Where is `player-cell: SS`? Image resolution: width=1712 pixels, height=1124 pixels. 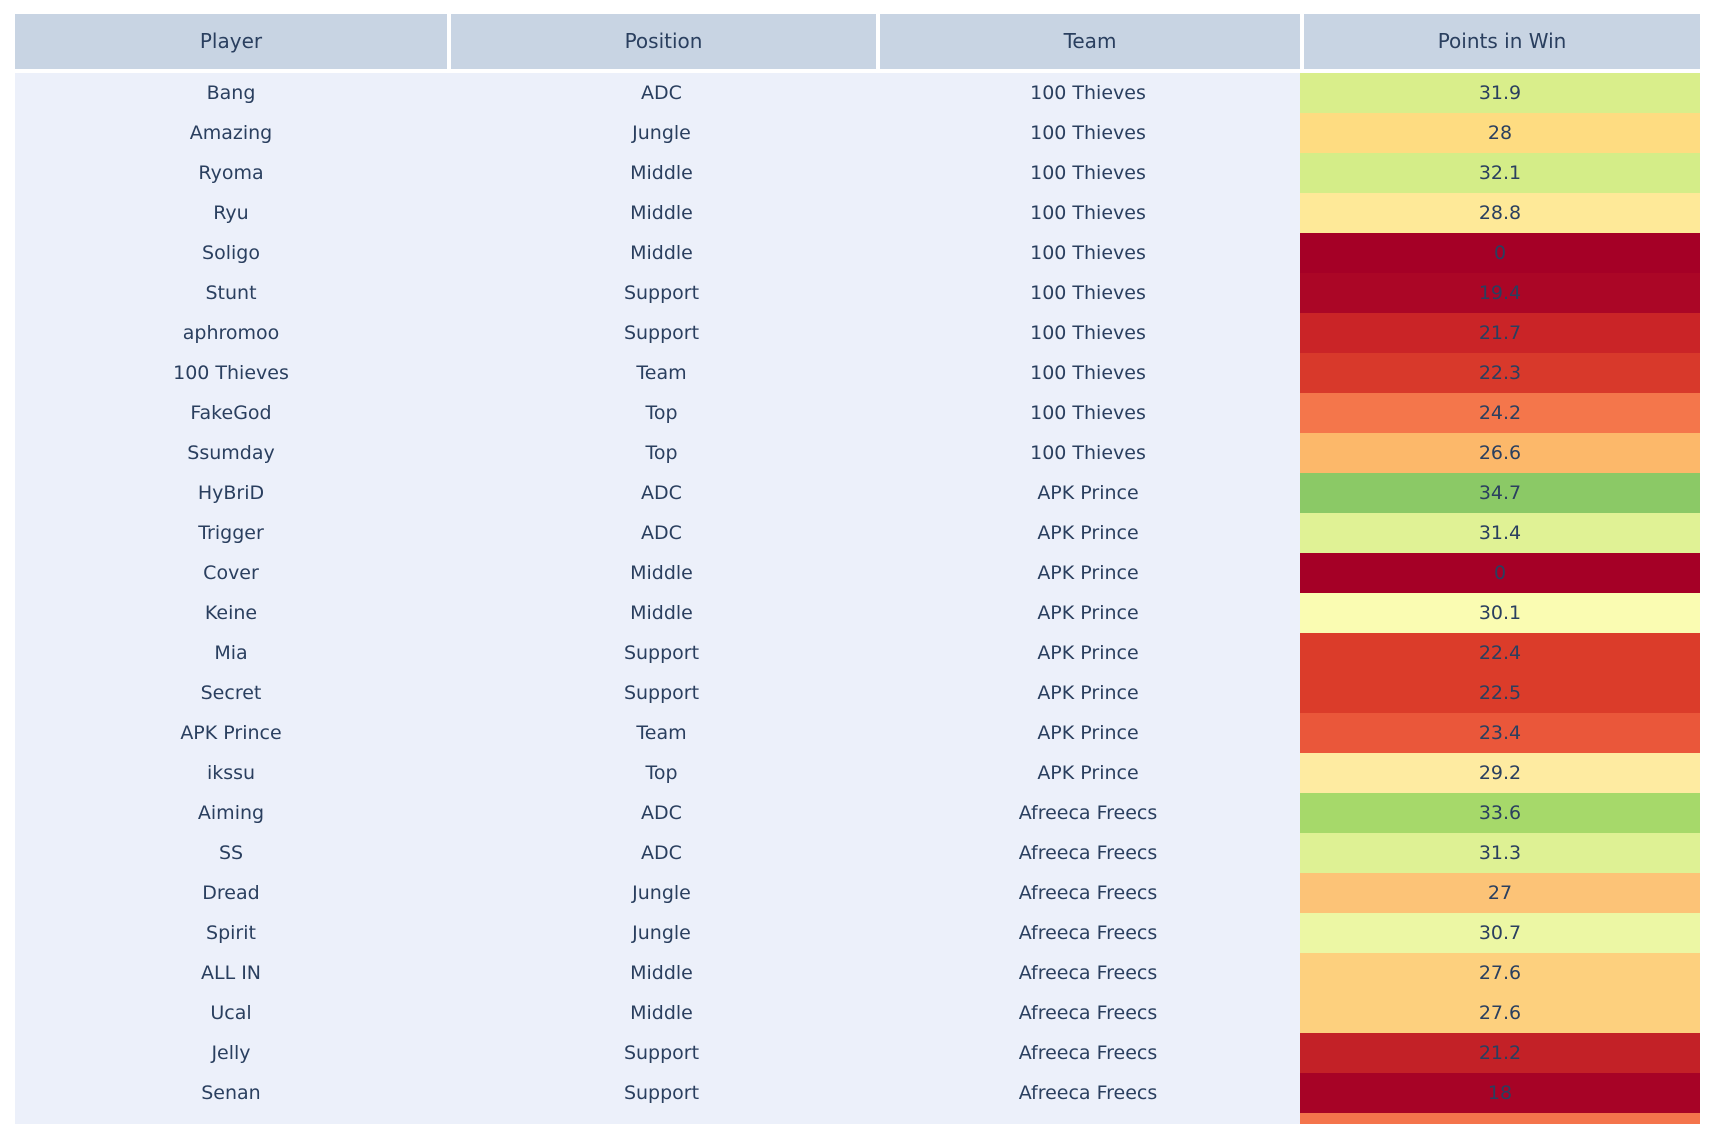
player-cell: SS is located at coordinates (231, 853).